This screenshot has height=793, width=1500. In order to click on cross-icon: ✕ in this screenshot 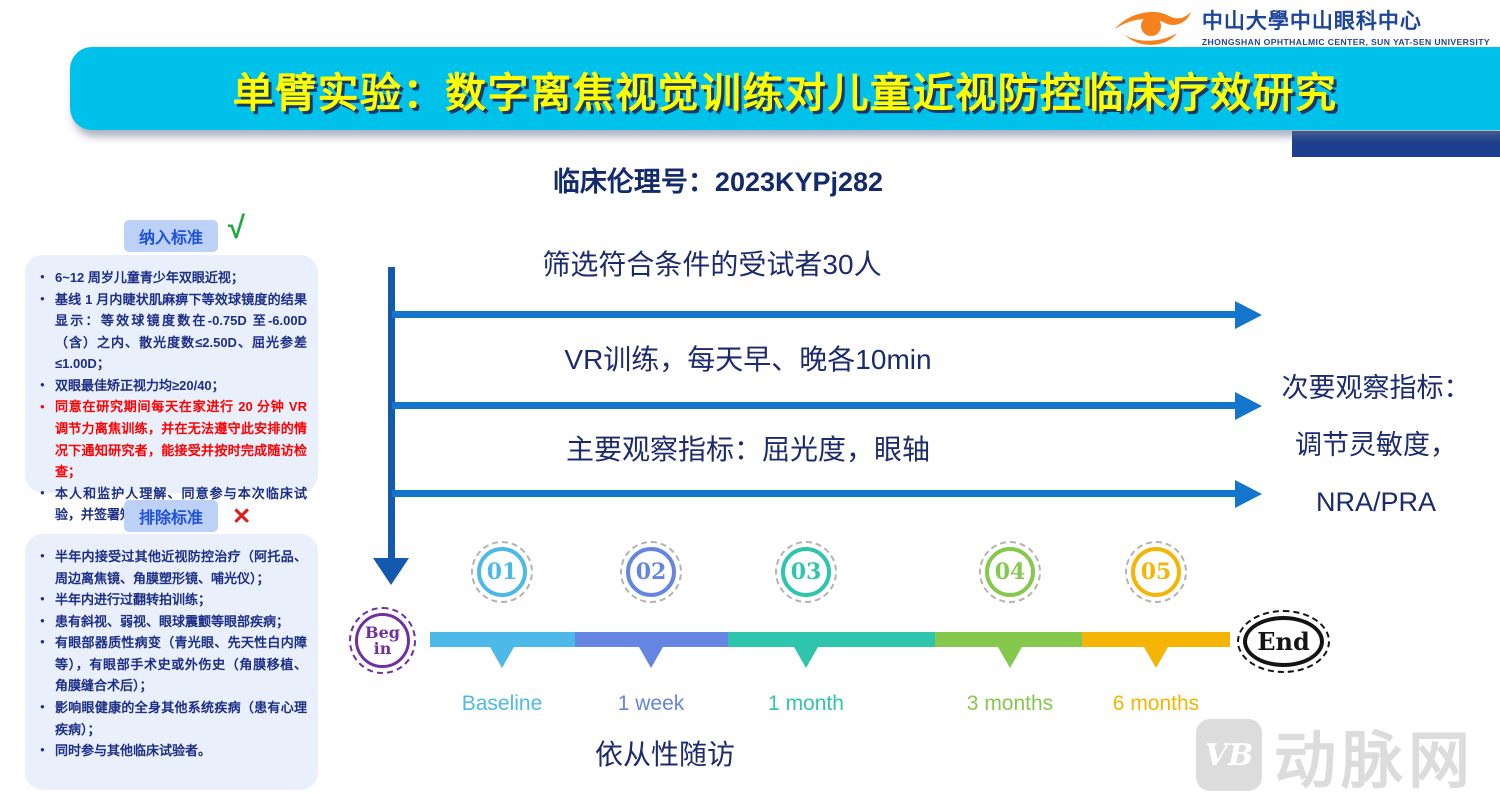, I will do `click(242, 516)`.